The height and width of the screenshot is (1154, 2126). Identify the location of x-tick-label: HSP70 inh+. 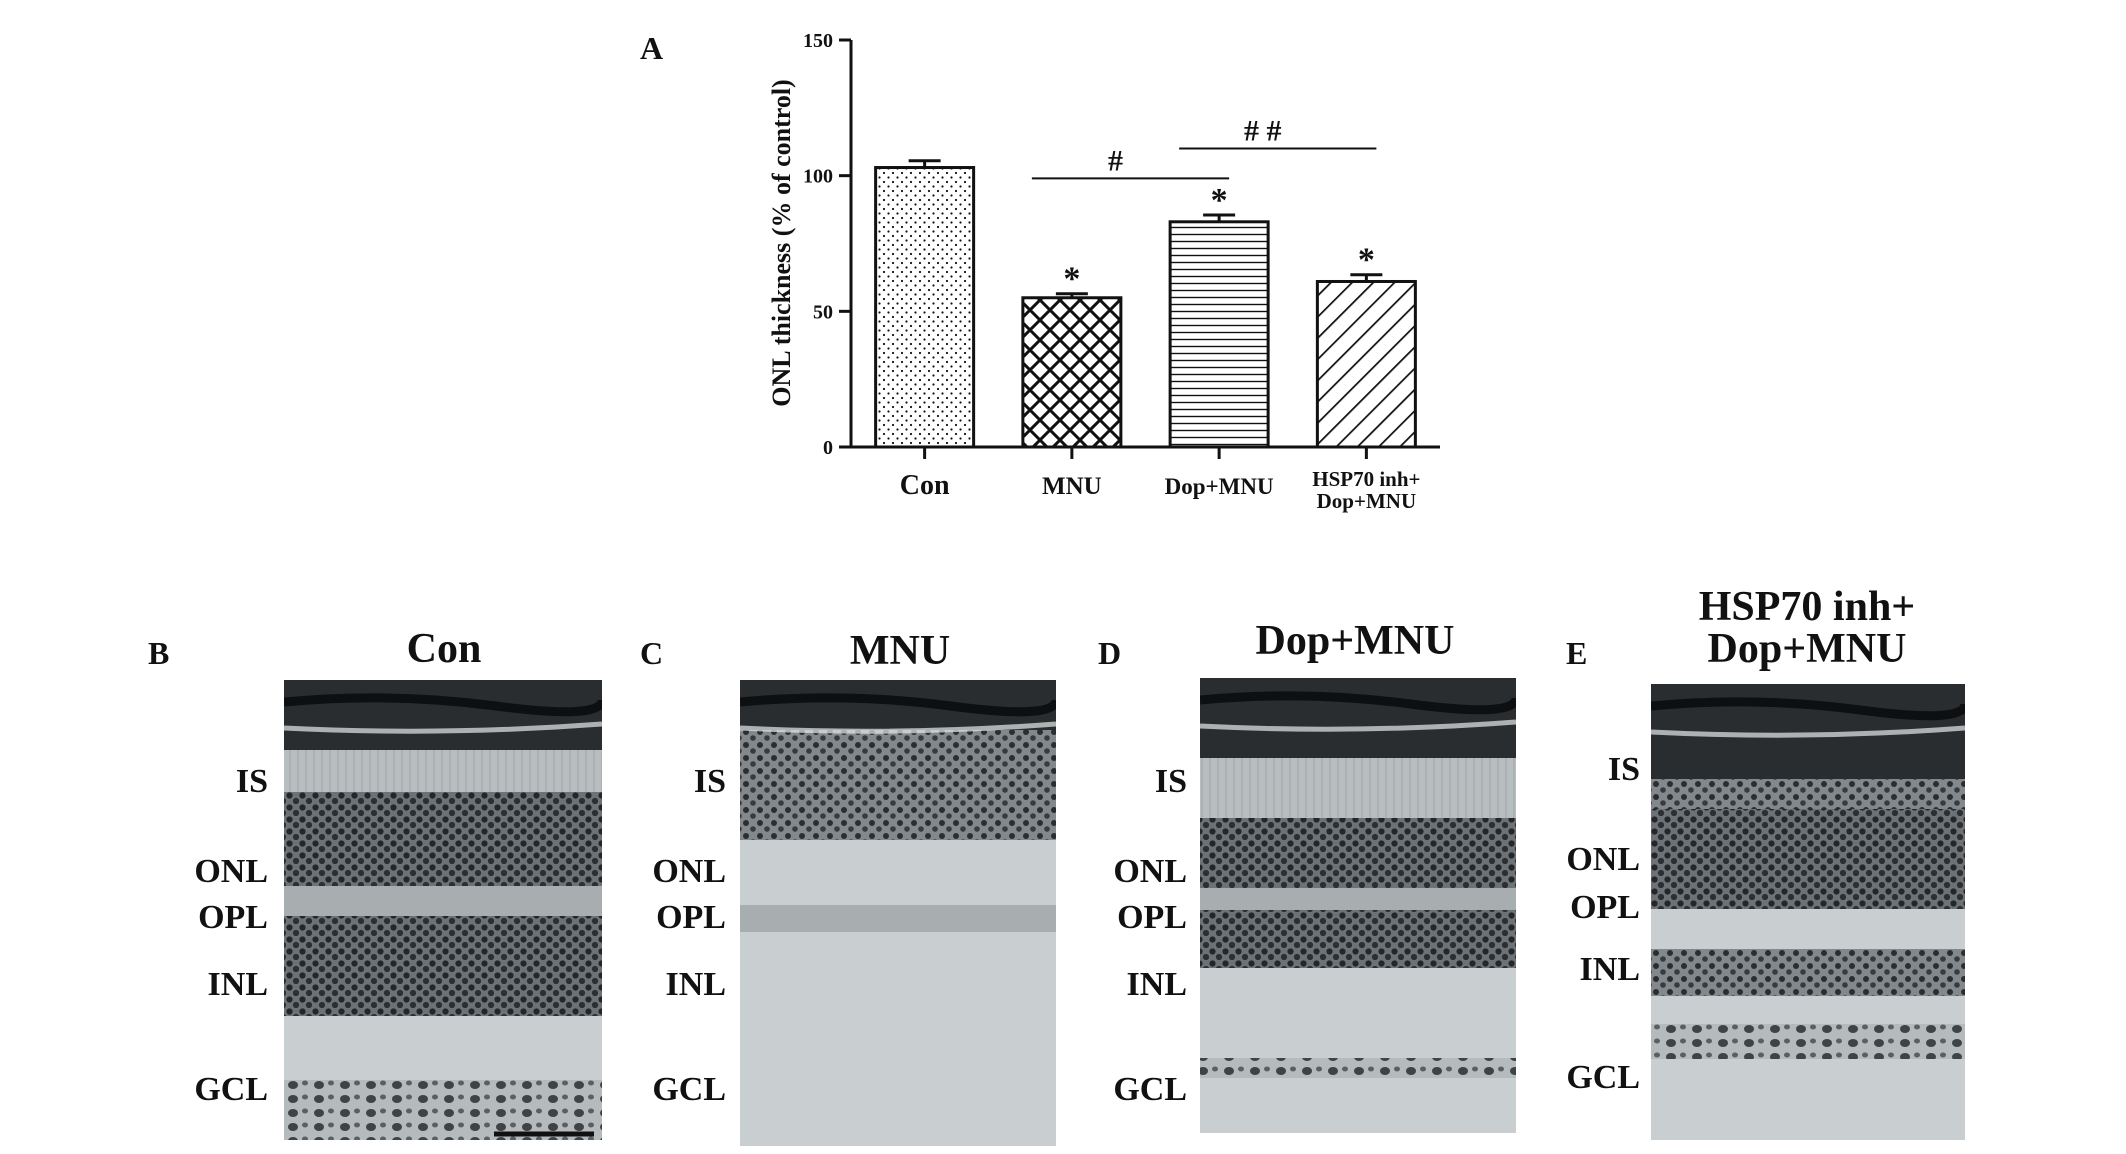
(1366, 479).